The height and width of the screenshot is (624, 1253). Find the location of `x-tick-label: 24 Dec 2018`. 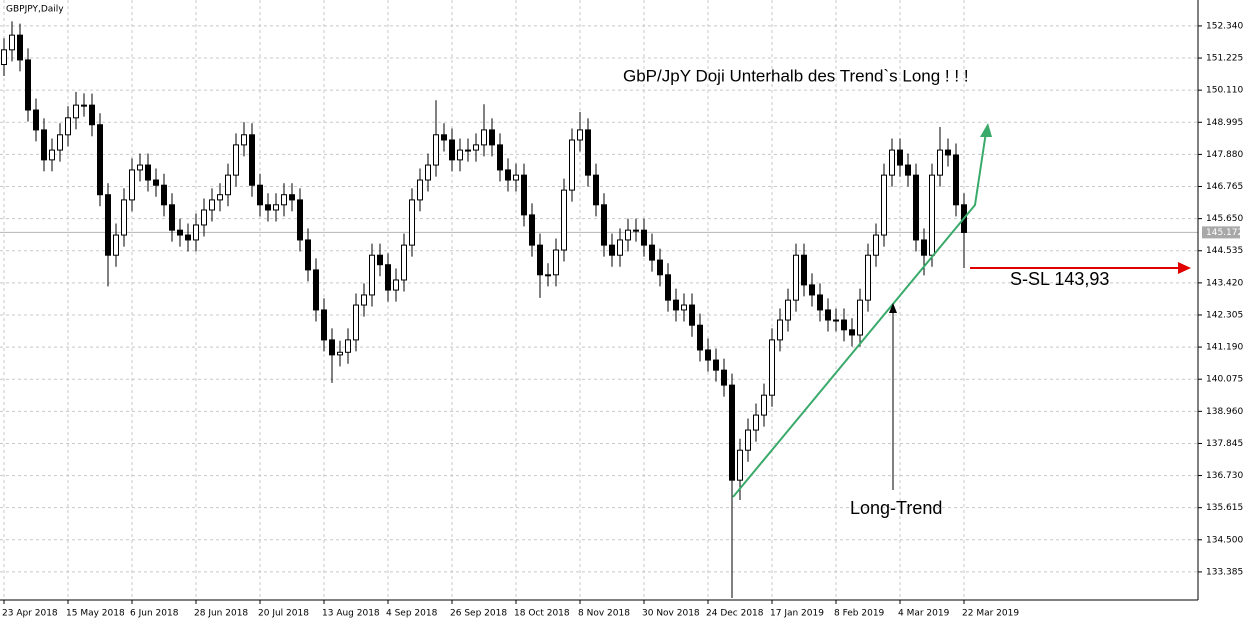

x-tick-label: 24 Dec 2018 is located at coordinates (735, 614).